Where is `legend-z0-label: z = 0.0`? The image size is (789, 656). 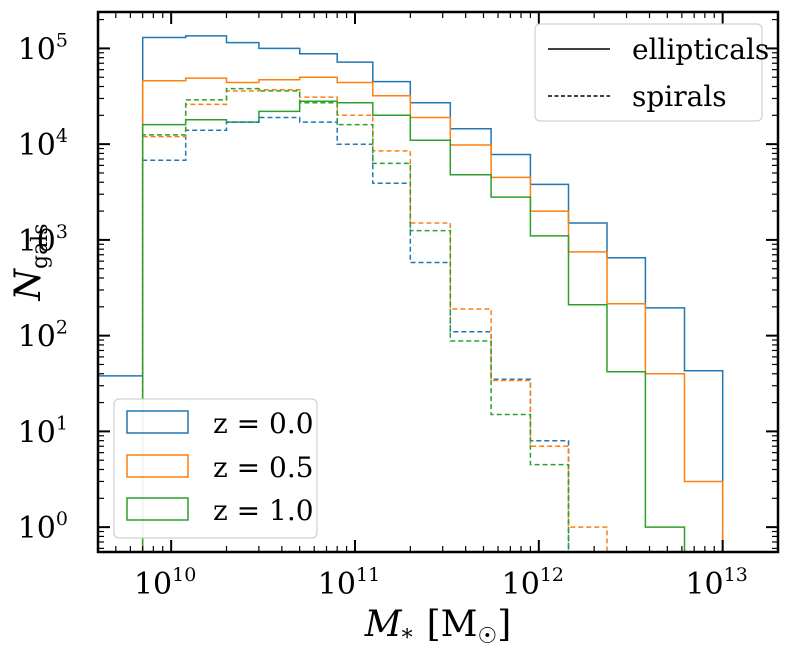
legend-z0-label: z = 0.0 is located at coordinates (263, 423).